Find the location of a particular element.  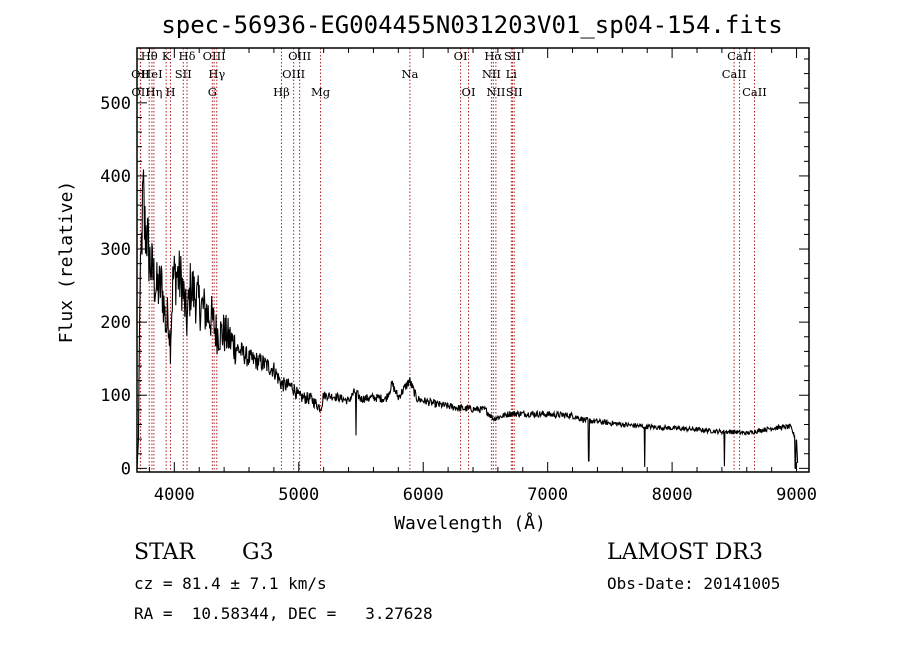

obs-date: Obs-Date: 20141005 is located at coordinates (694, 583).